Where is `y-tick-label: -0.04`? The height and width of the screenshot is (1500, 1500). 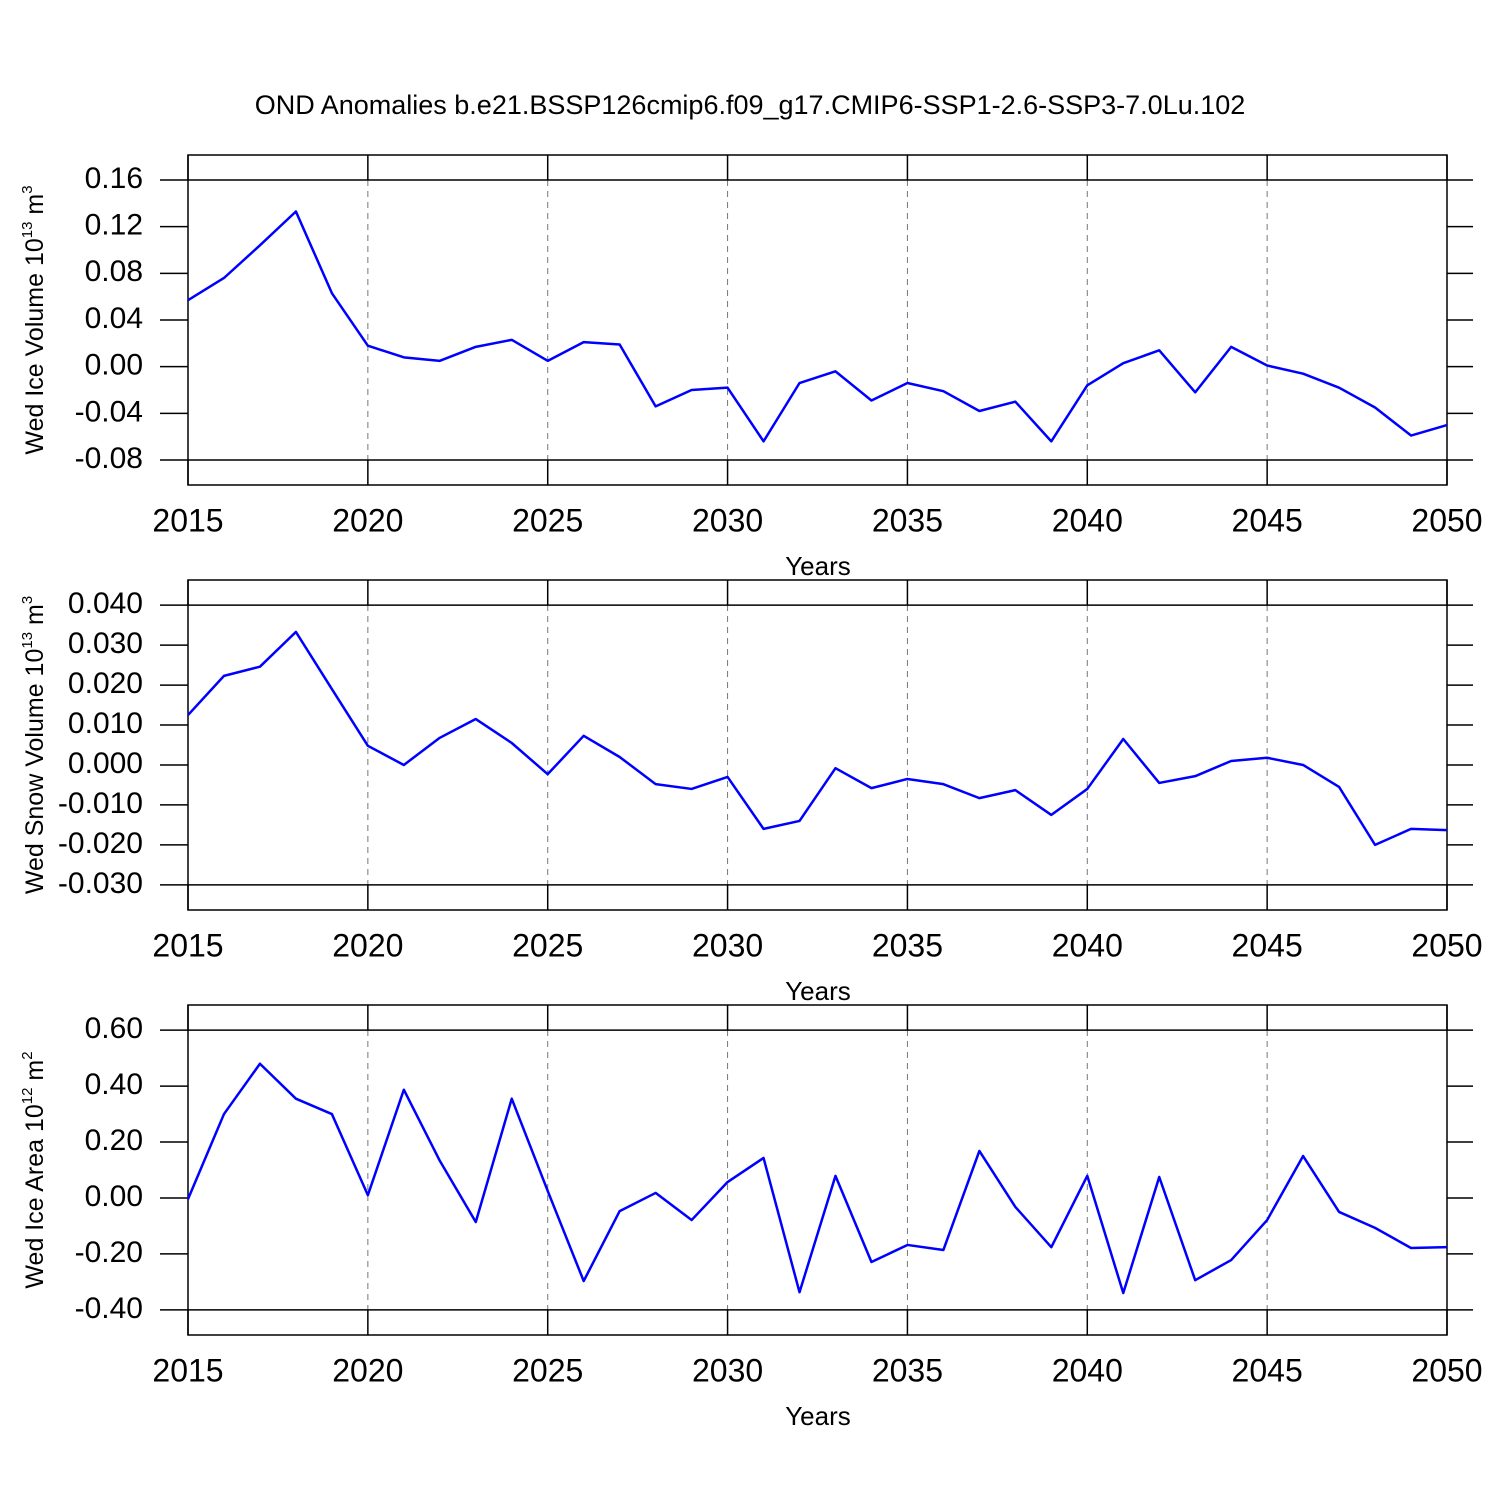
y-tick-label: -0.04 is located at coordinates (109, 411).